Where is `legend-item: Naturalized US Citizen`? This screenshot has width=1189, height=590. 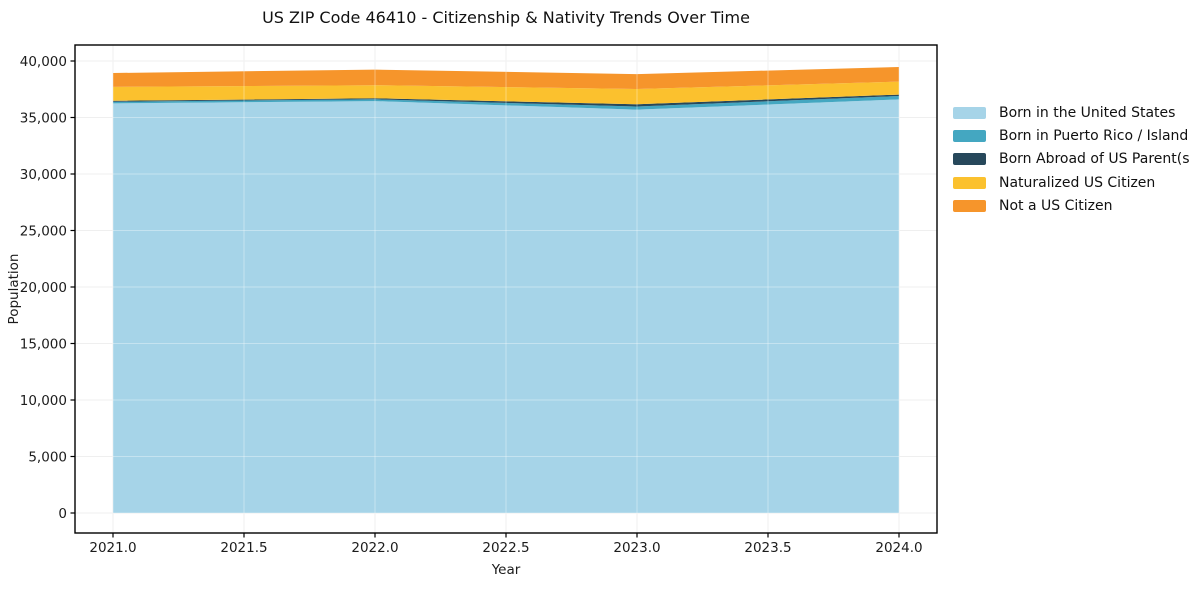 legend-item: Naturalized US Citizen is located at coordinates (1071, 182).